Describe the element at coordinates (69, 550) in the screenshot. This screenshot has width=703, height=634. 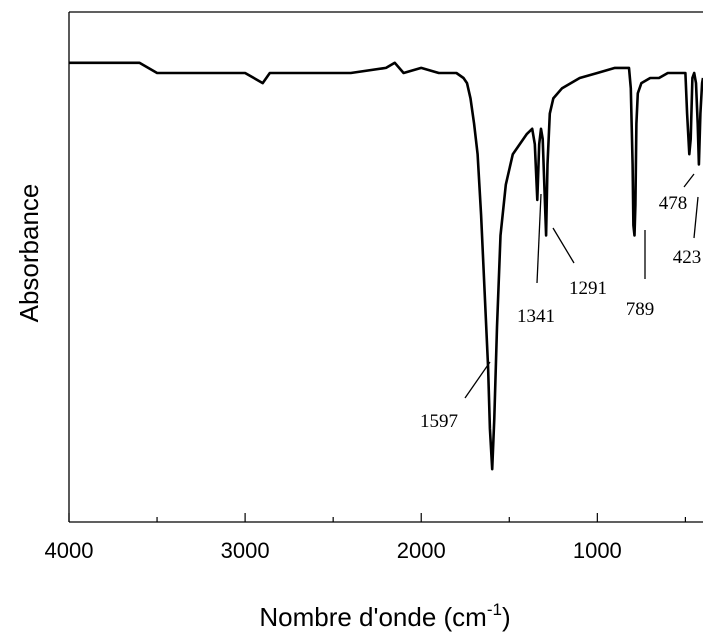
I see `x-tick-label: 4000` at that location.